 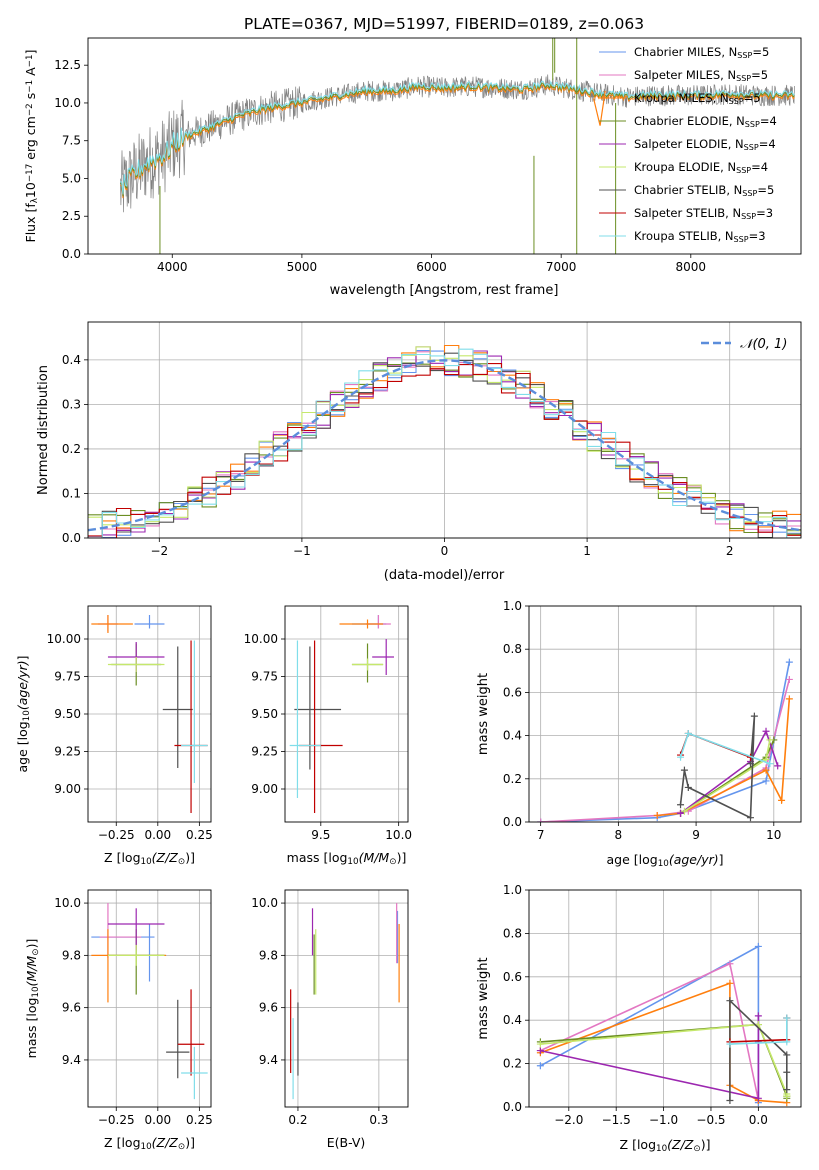 I want to click on x-tick-label: 10, so click(x=773, y=835).